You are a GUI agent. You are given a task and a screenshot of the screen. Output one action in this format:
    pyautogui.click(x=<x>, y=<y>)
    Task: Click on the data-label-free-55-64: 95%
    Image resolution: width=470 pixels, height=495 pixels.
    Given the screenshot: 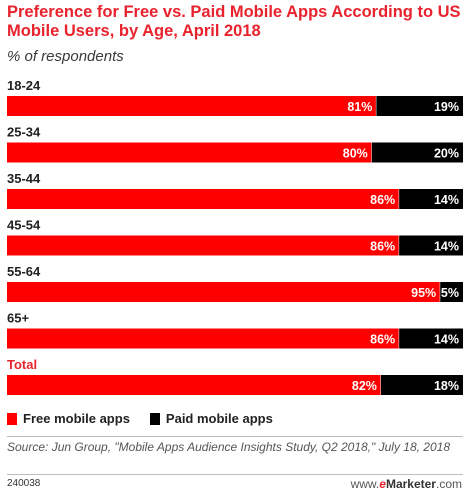 What is the action you would take?
    pyautogui.click(x=423, y=293)
    